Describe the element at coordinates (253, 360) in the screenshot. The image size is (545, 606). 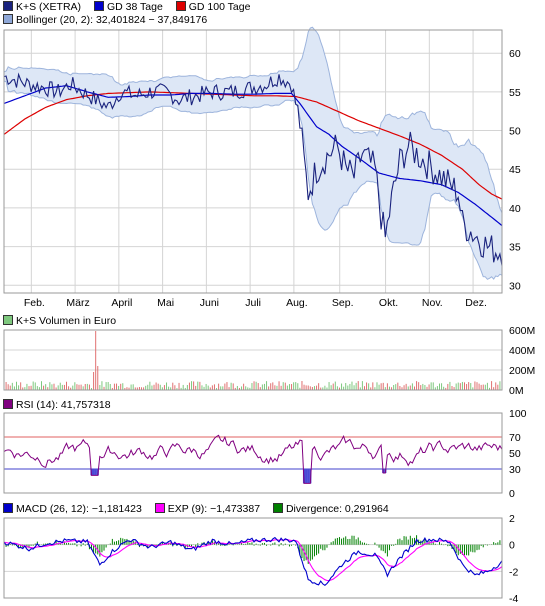
I see `volume-frame` at that location.